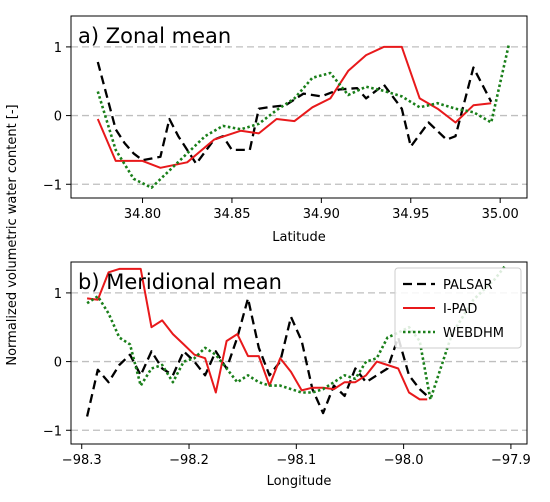  I want to click on x-tick-label: −98.3, so click(82, 460).